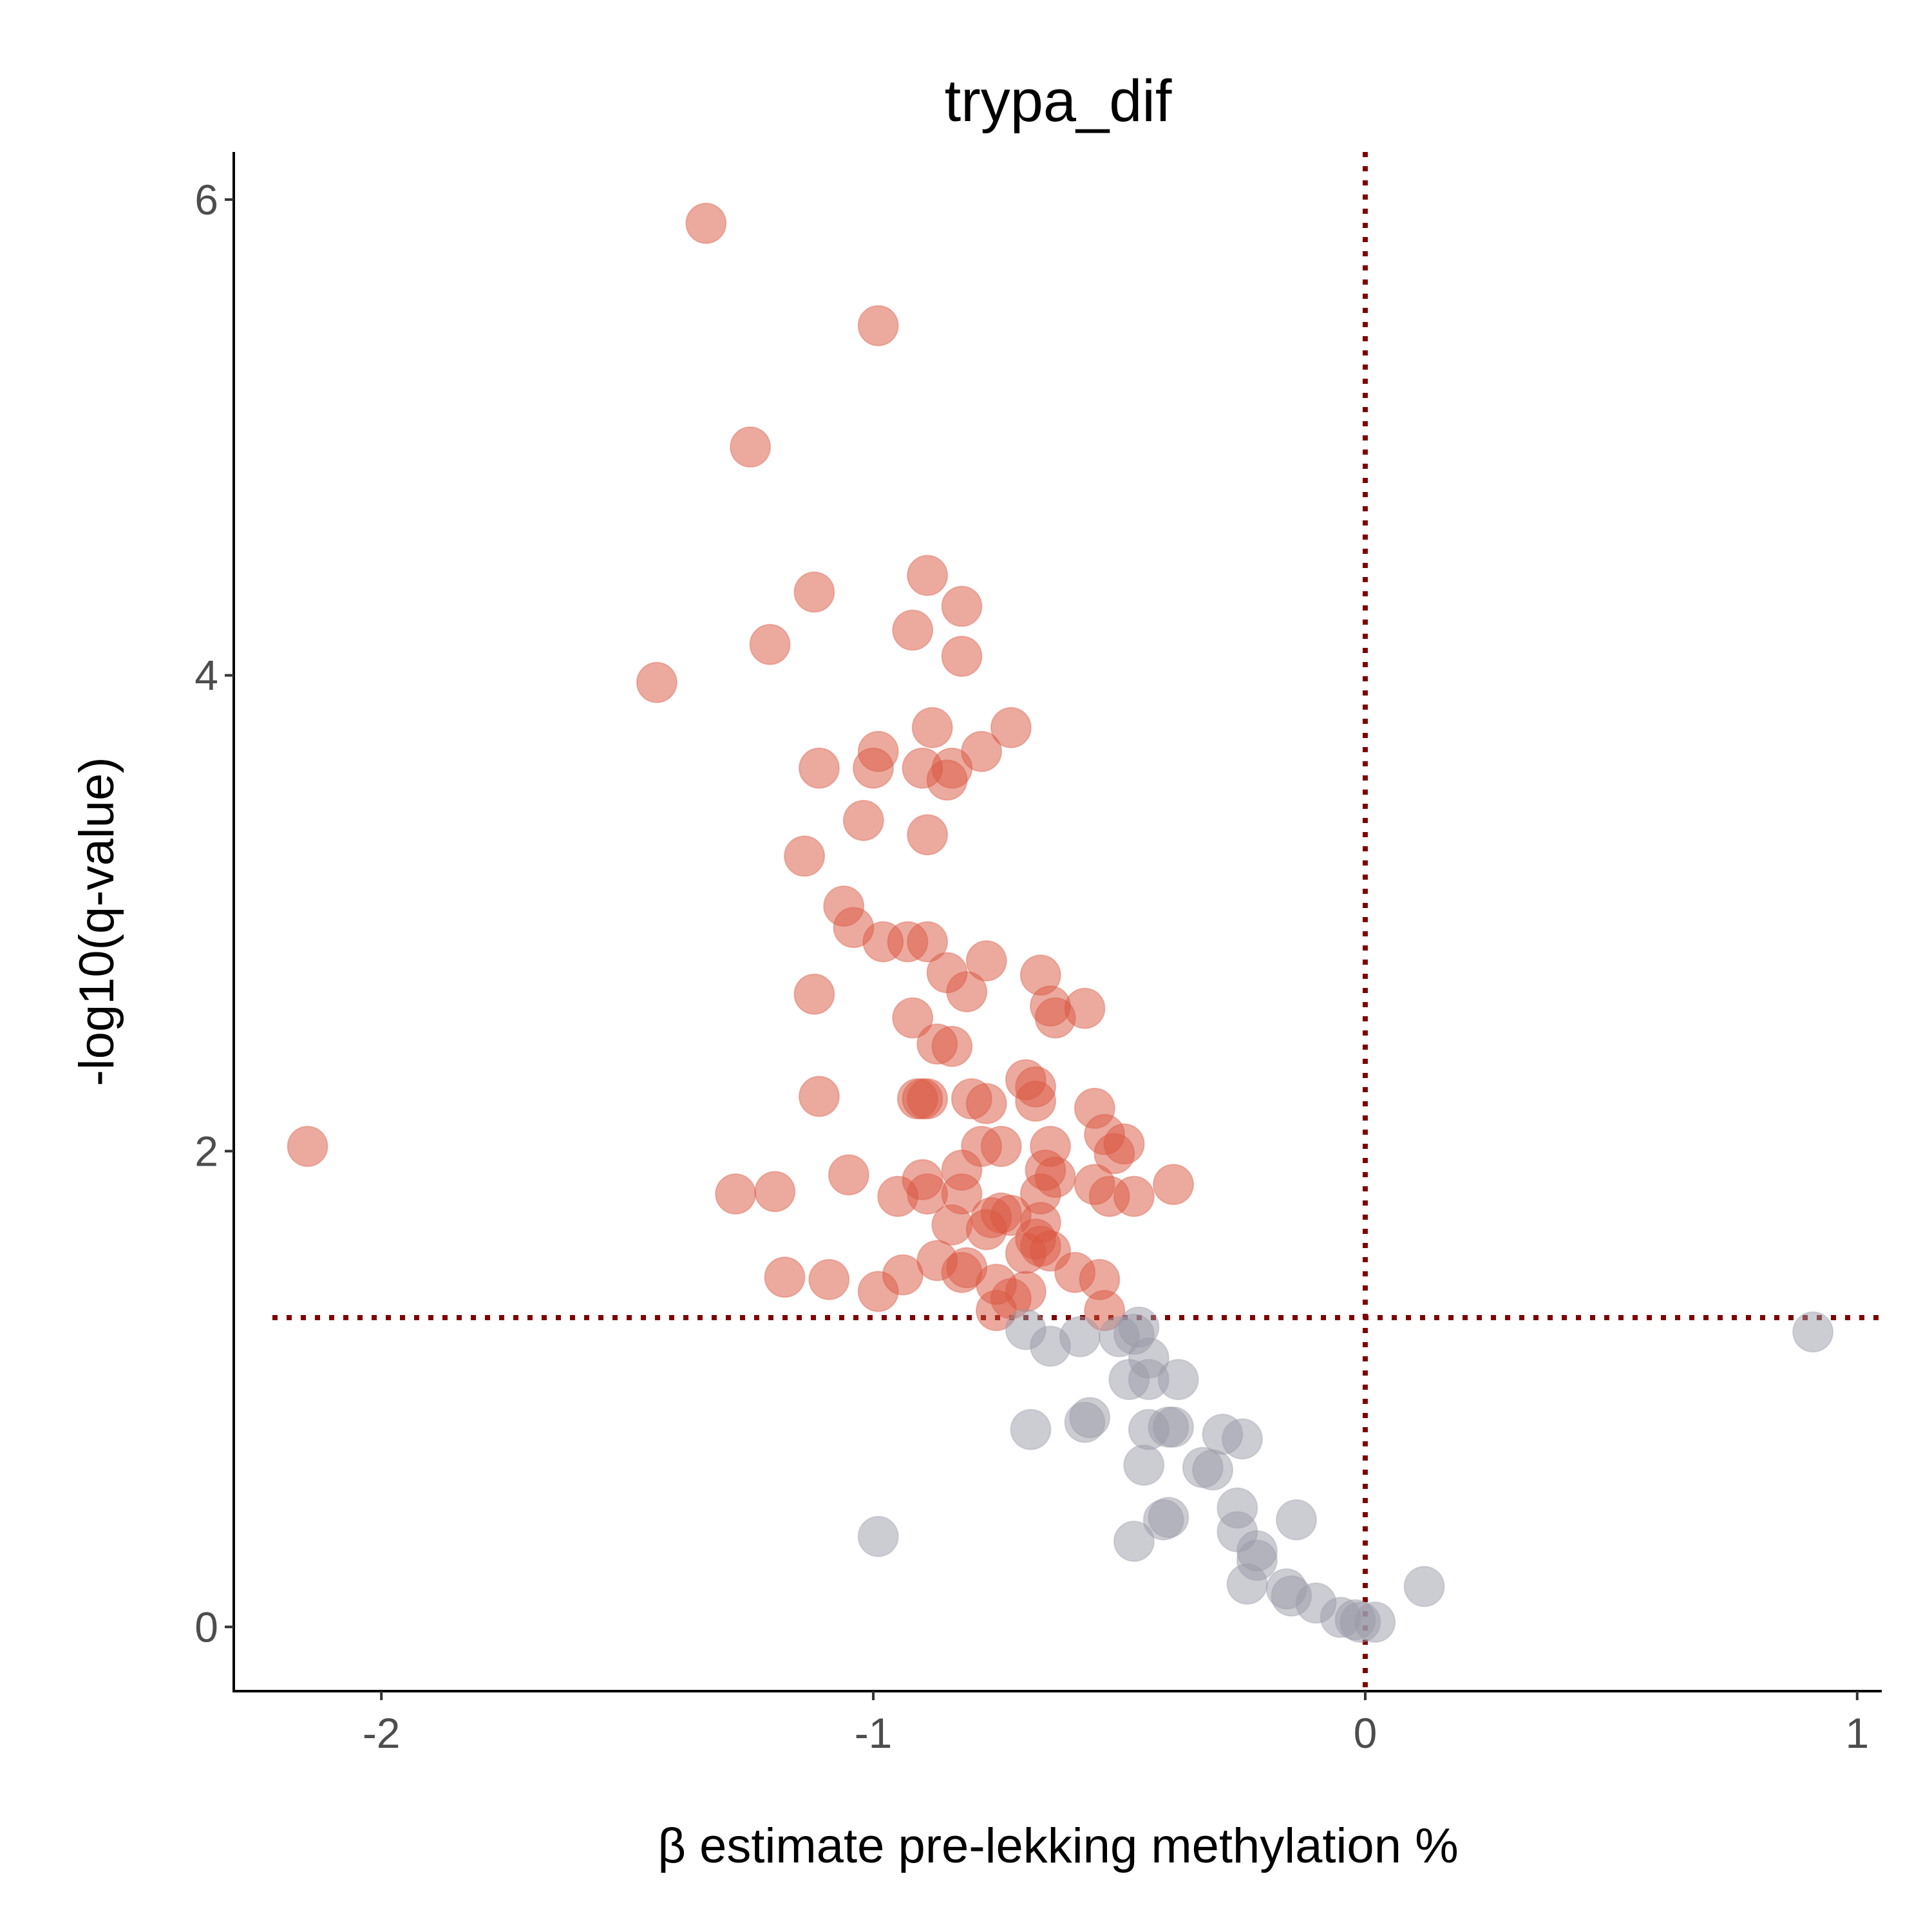 This screenshot has height=1932, width=1932. Describe the element at coordinates (206, 1151) in the screenshot. I see `y-tick-label: 2` at that location.